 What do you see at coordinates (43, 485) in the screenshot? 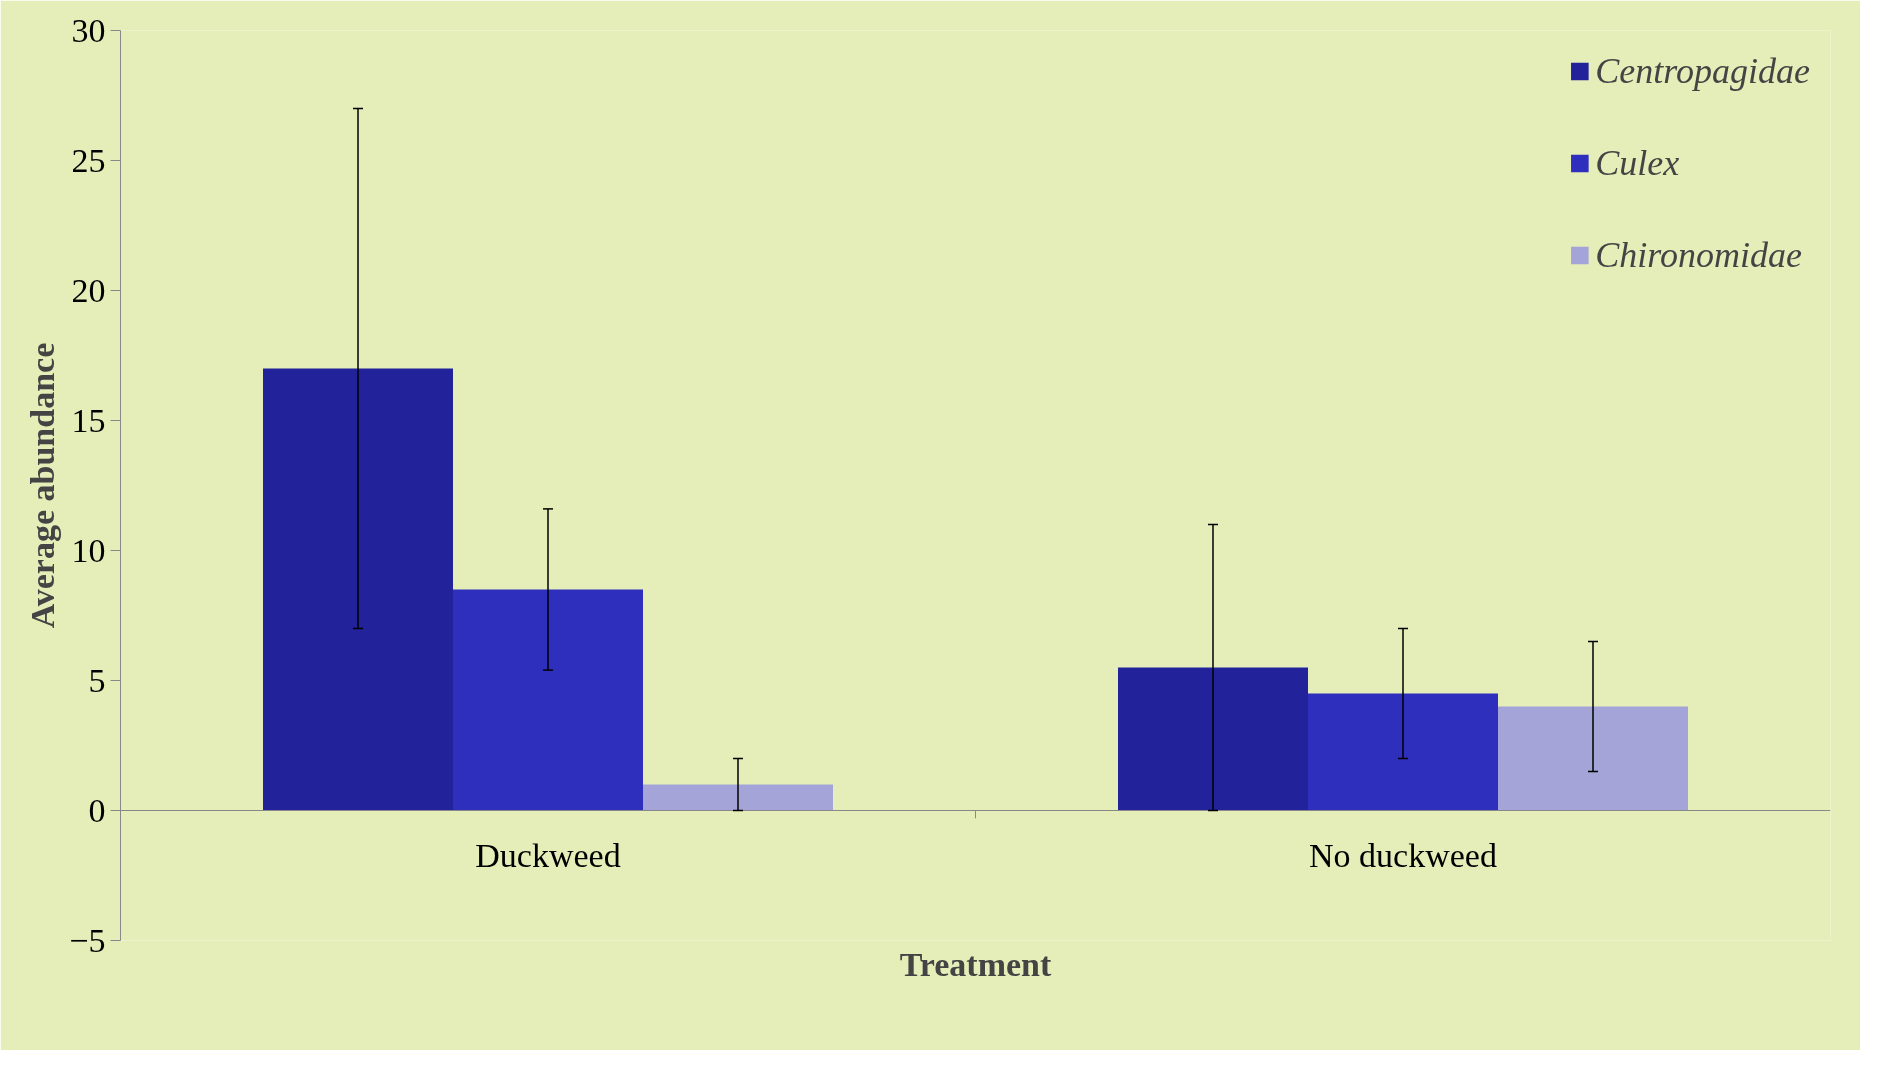
I see `y-axis-title: Average abundance` at bounding box center [43, 485].